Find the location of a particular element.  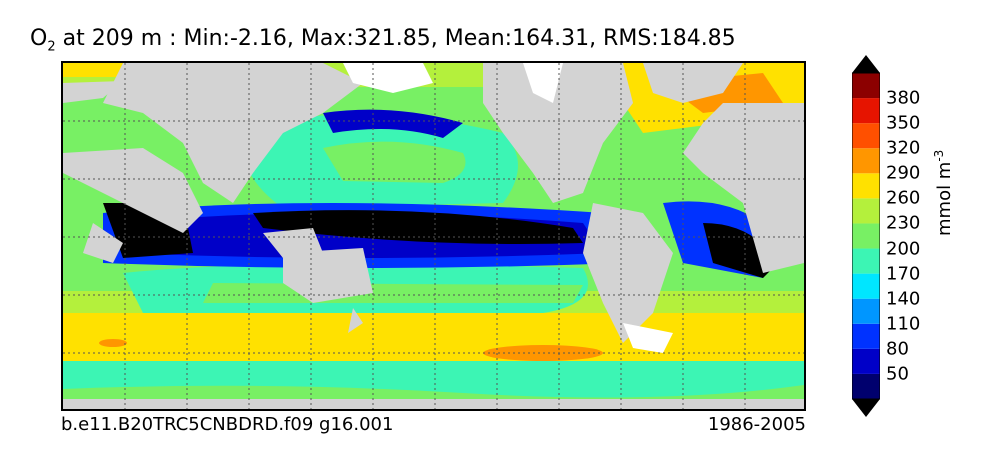

north-pacific-subarctic is located at coordinates (393, 123).